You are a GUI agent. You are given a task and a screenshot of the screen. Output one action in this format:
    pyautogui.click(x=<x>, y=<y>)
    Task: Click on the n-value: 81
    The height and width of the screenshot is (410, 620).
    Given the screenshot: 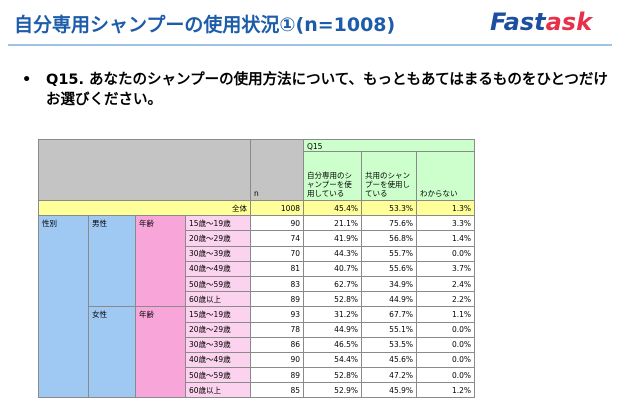 What is the action you would take?
    pyautogui.click(x=277, y=268)
    